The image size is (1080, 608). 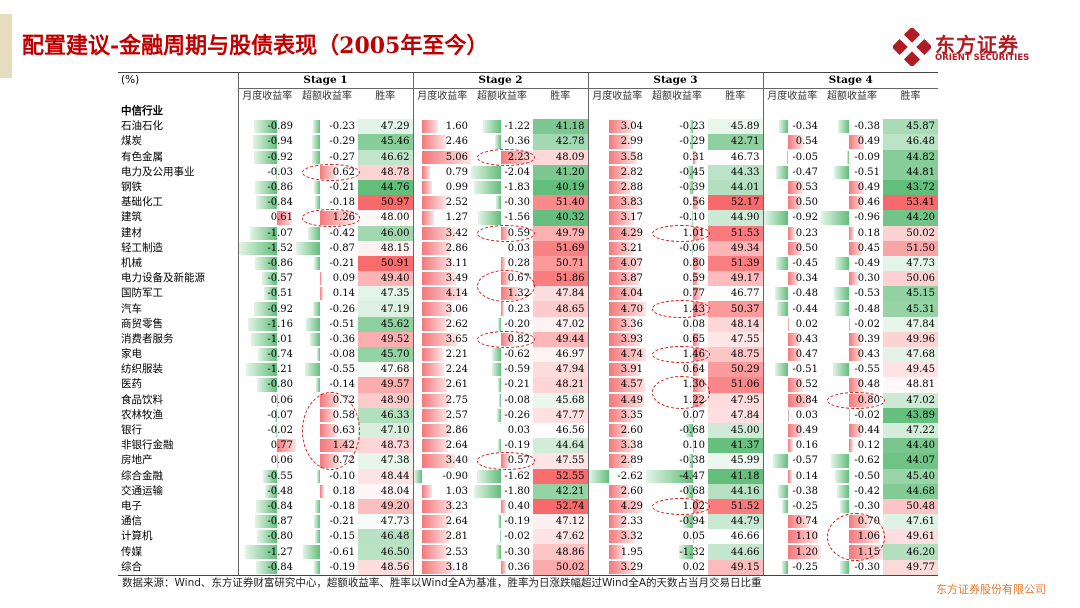 What do you see at coordinates (805, 157) in the screenshot?
I see `value-text: -0.05` at bounding box center [805, 157].